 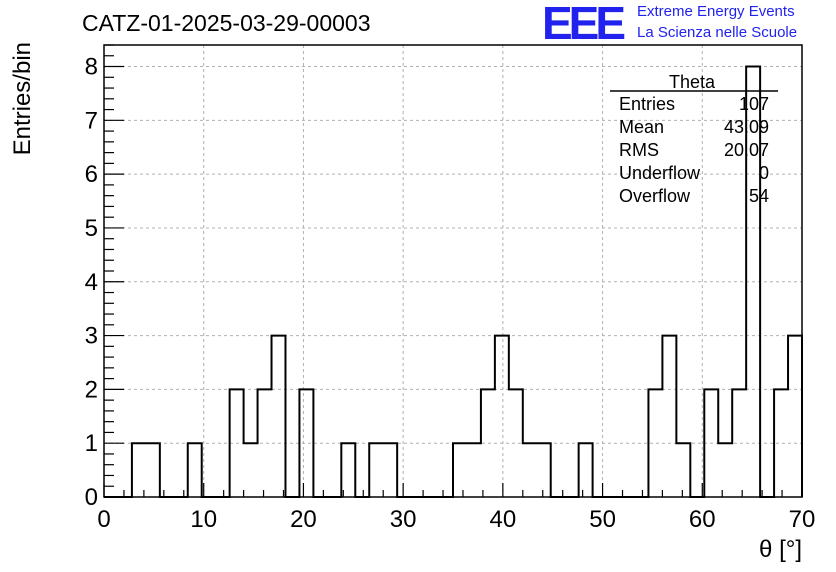 What do you see at coordinates (503, 519) in the screenshot?
I see `x-tick-label: 40` at bounding box center [503, 519].